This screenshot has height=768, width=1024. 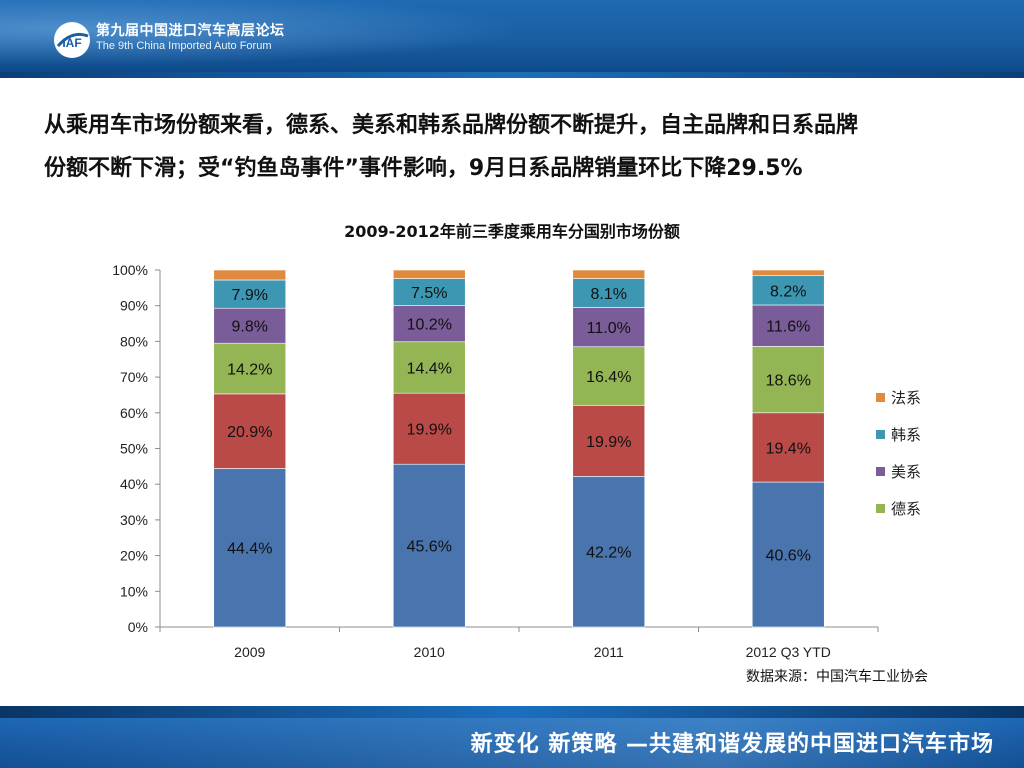 What do you see at coordinates (451, 125) in the screenshot?
I see `headline-line-1: 从乘用车市场份额来看，德系、美系和韩系品牌份额不断提升，自主品牌和日系品牌` at bounding box center [451, 125].